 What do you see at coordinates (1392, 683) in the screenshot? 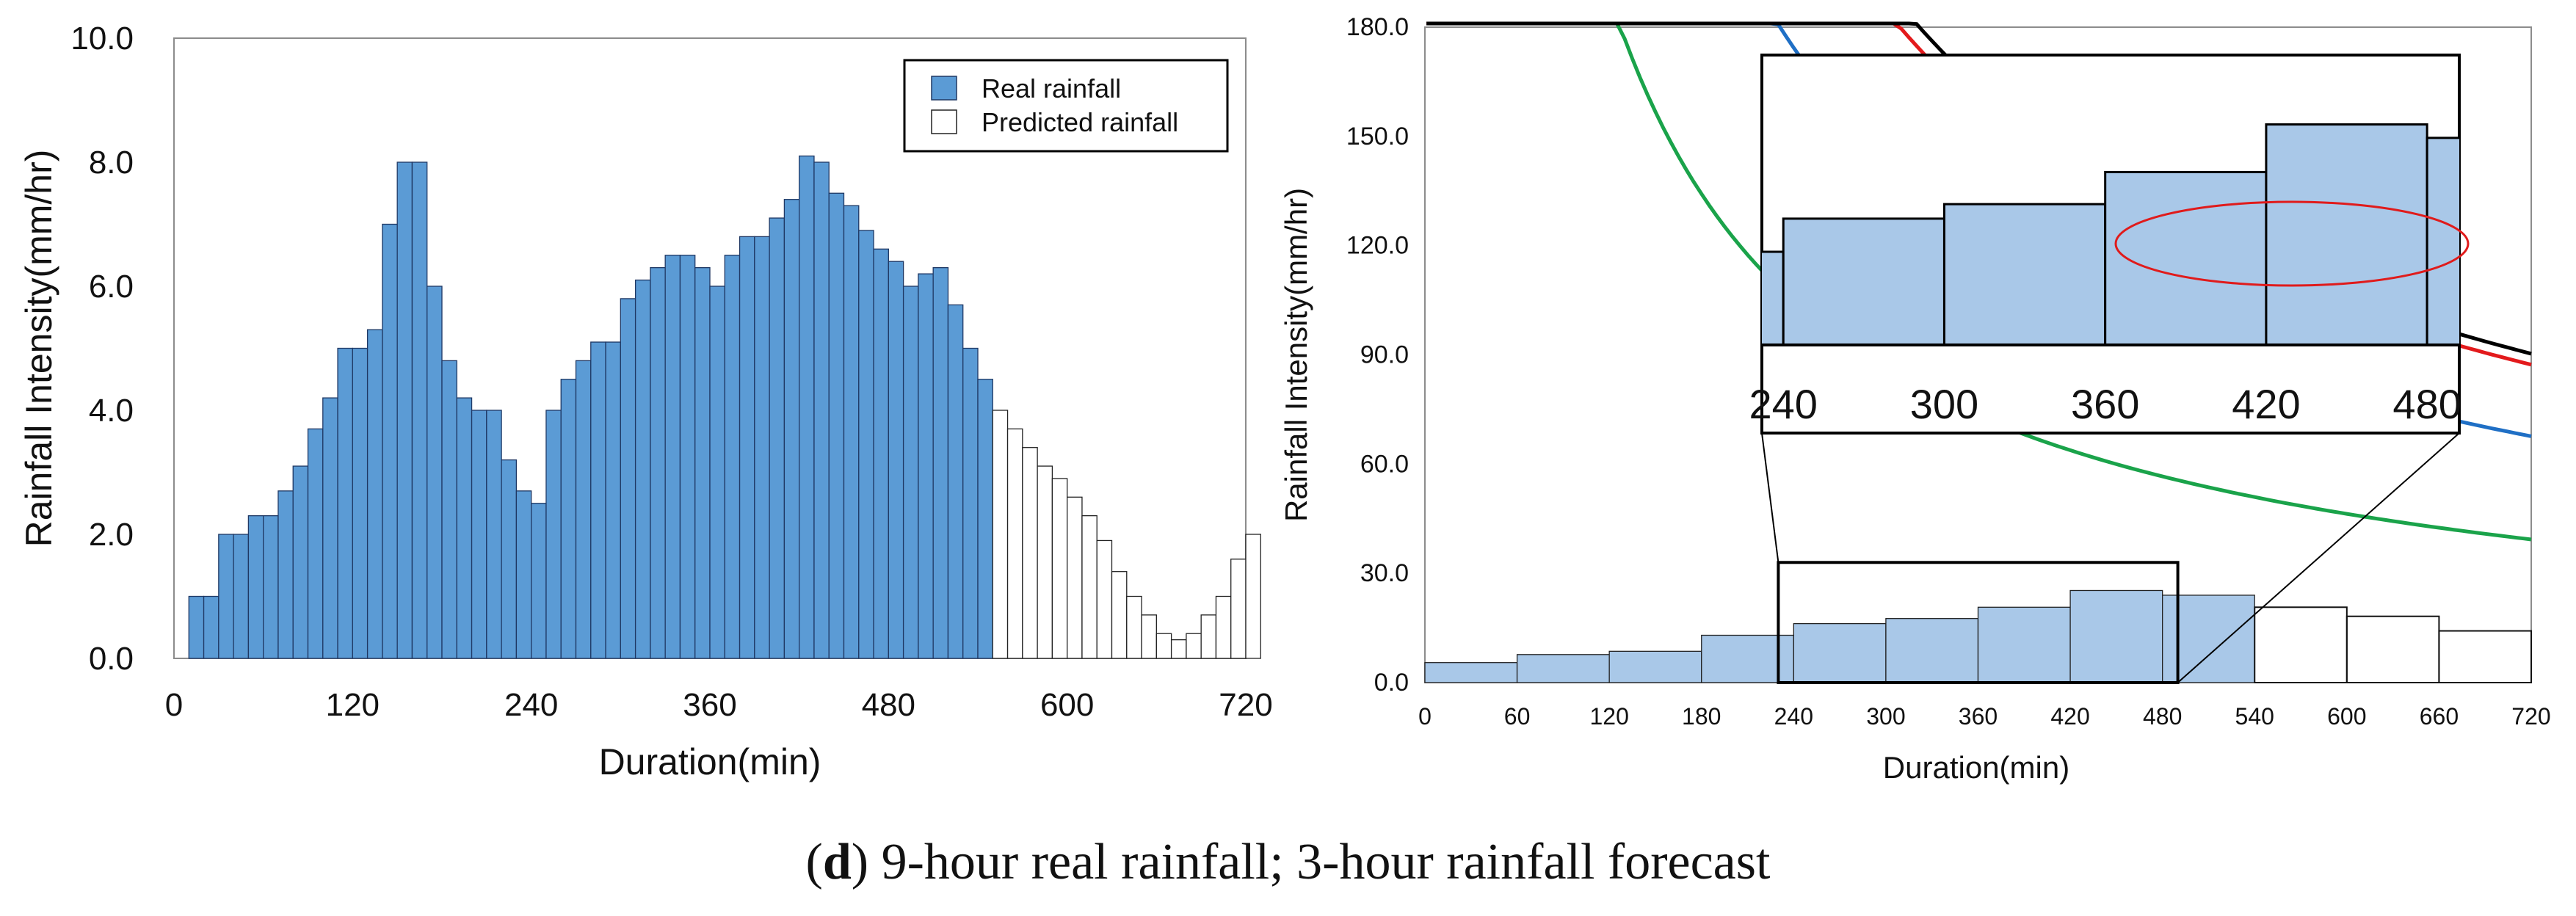
I see `y-tick-label: 0.0` at bounding box center [1392, 683].